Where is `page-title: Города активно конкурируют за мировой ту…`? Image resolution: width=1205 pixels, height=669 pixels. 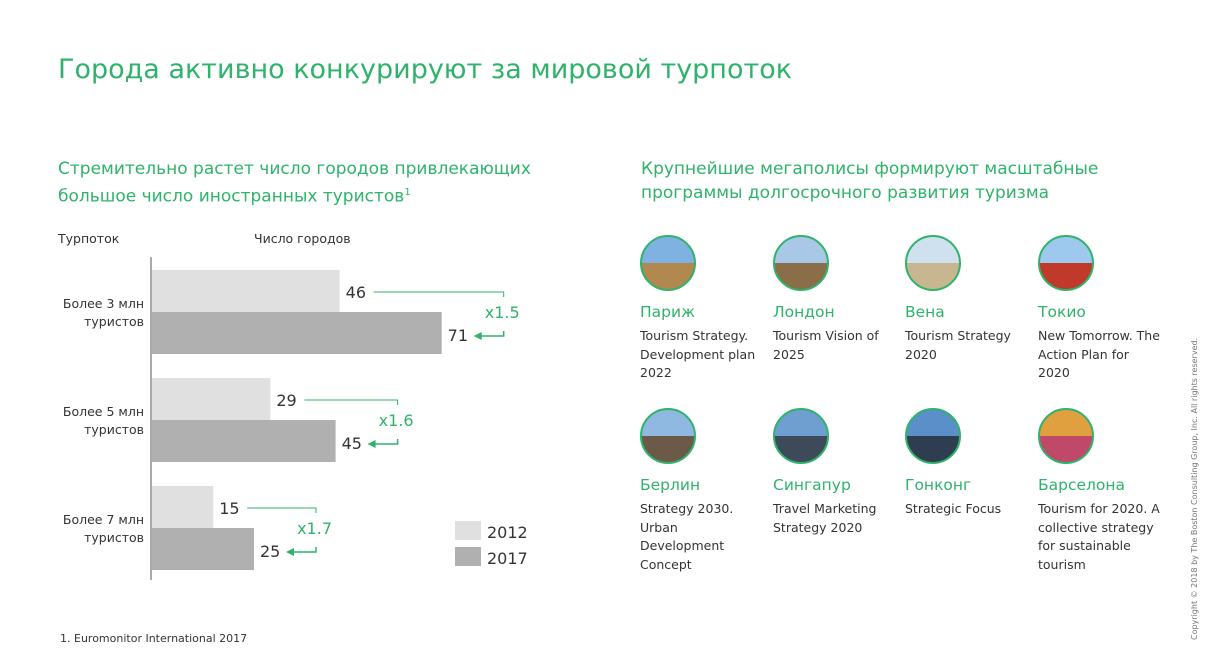 page-title: Города активно конкурируют за мировой ту… is located at coordinates (425, 69).